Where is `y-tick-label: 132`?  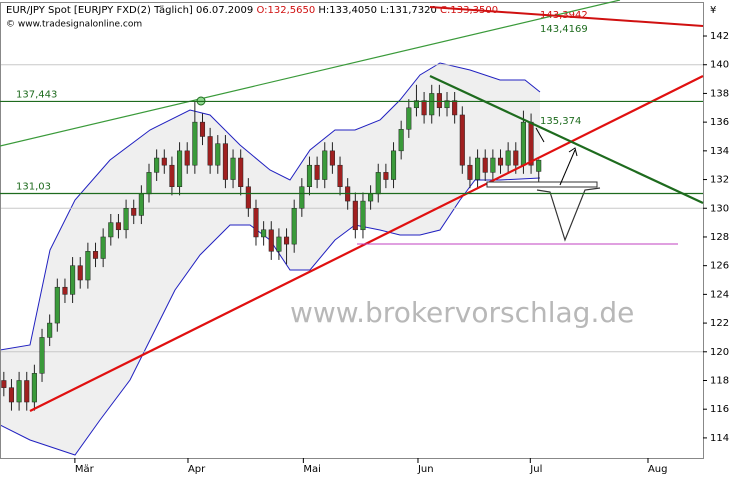 y-tick-label: 132 is located at coordinates (719, 180).